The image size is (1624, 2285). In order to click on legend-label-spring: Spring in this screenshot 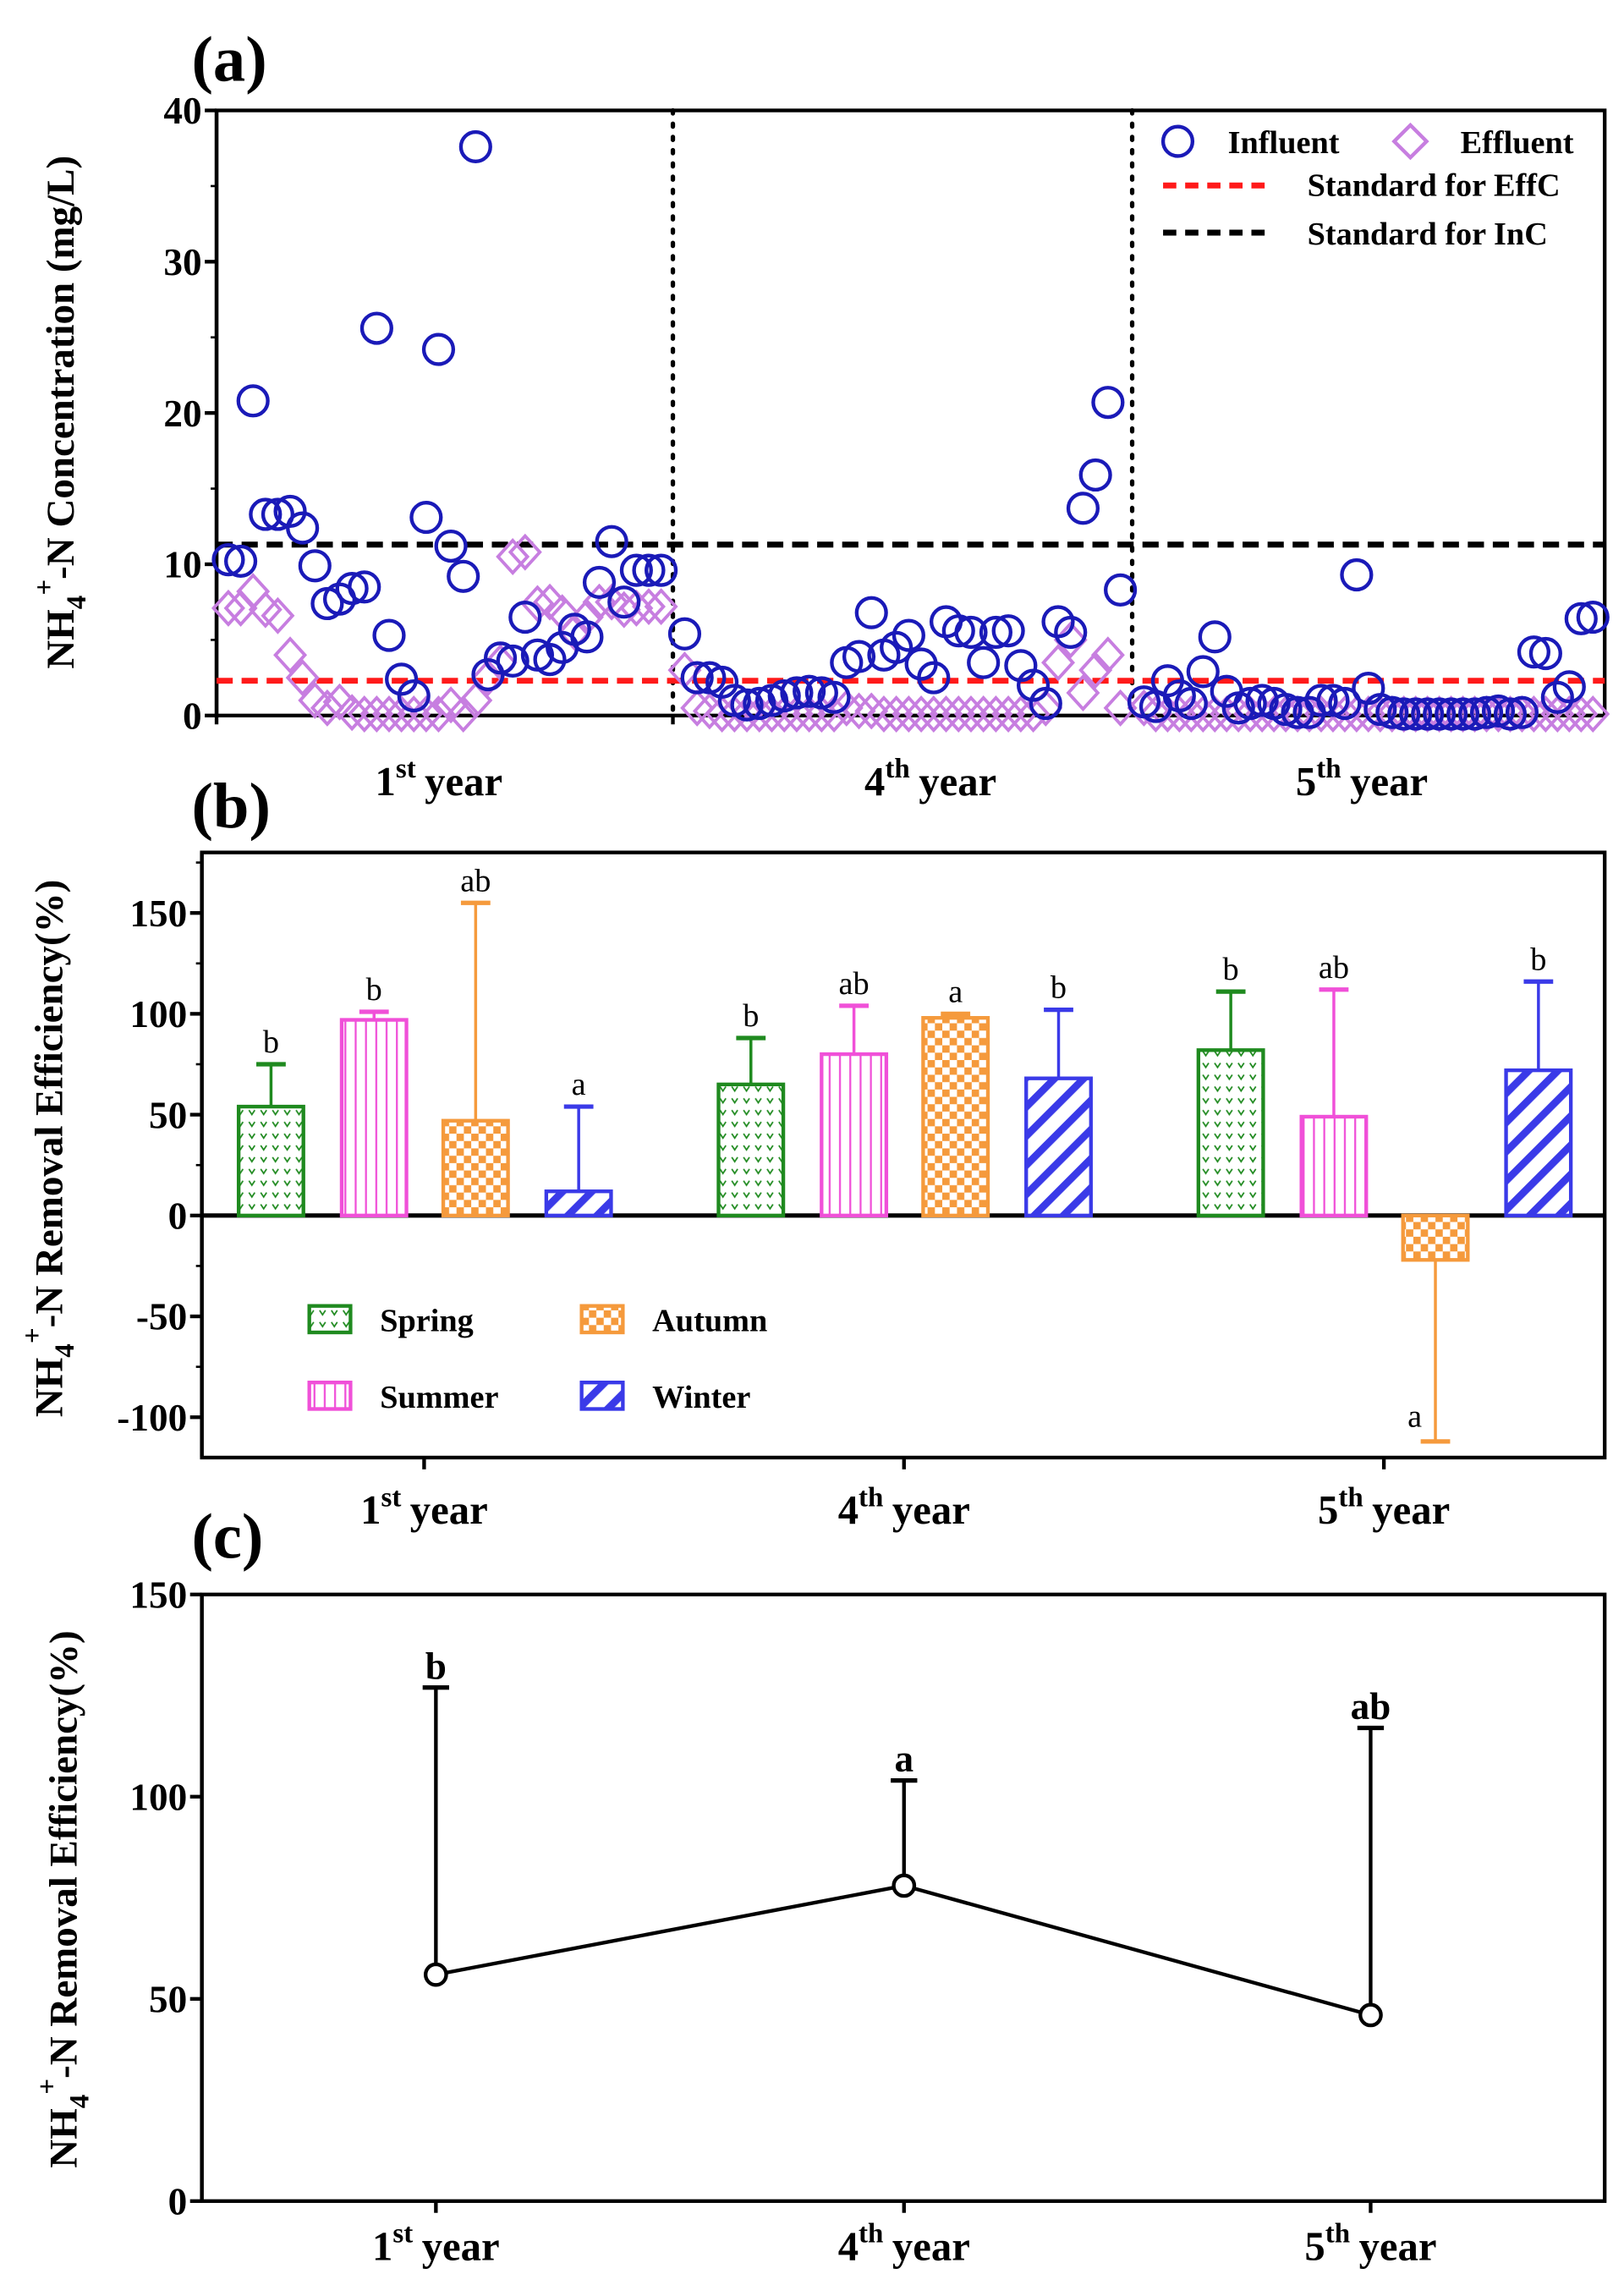, I will do `click(427, 1320)`.